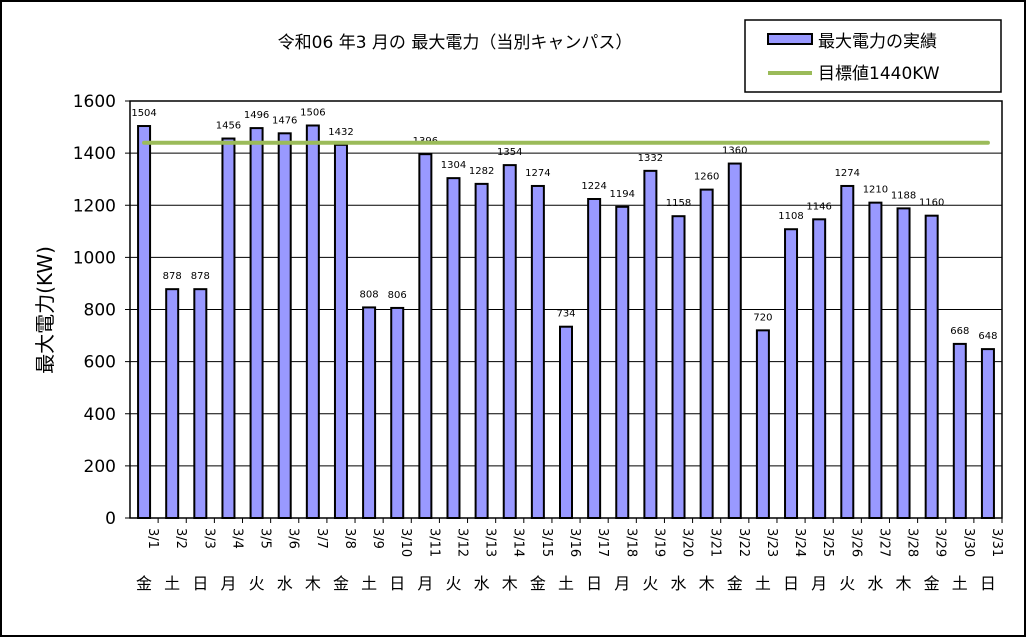 The height and width of the screenshot is (637, 1026). What do you see at coordinates (172, 404) in the screenshot?
I see `bar-3/2` at bounding box center [172, 404].